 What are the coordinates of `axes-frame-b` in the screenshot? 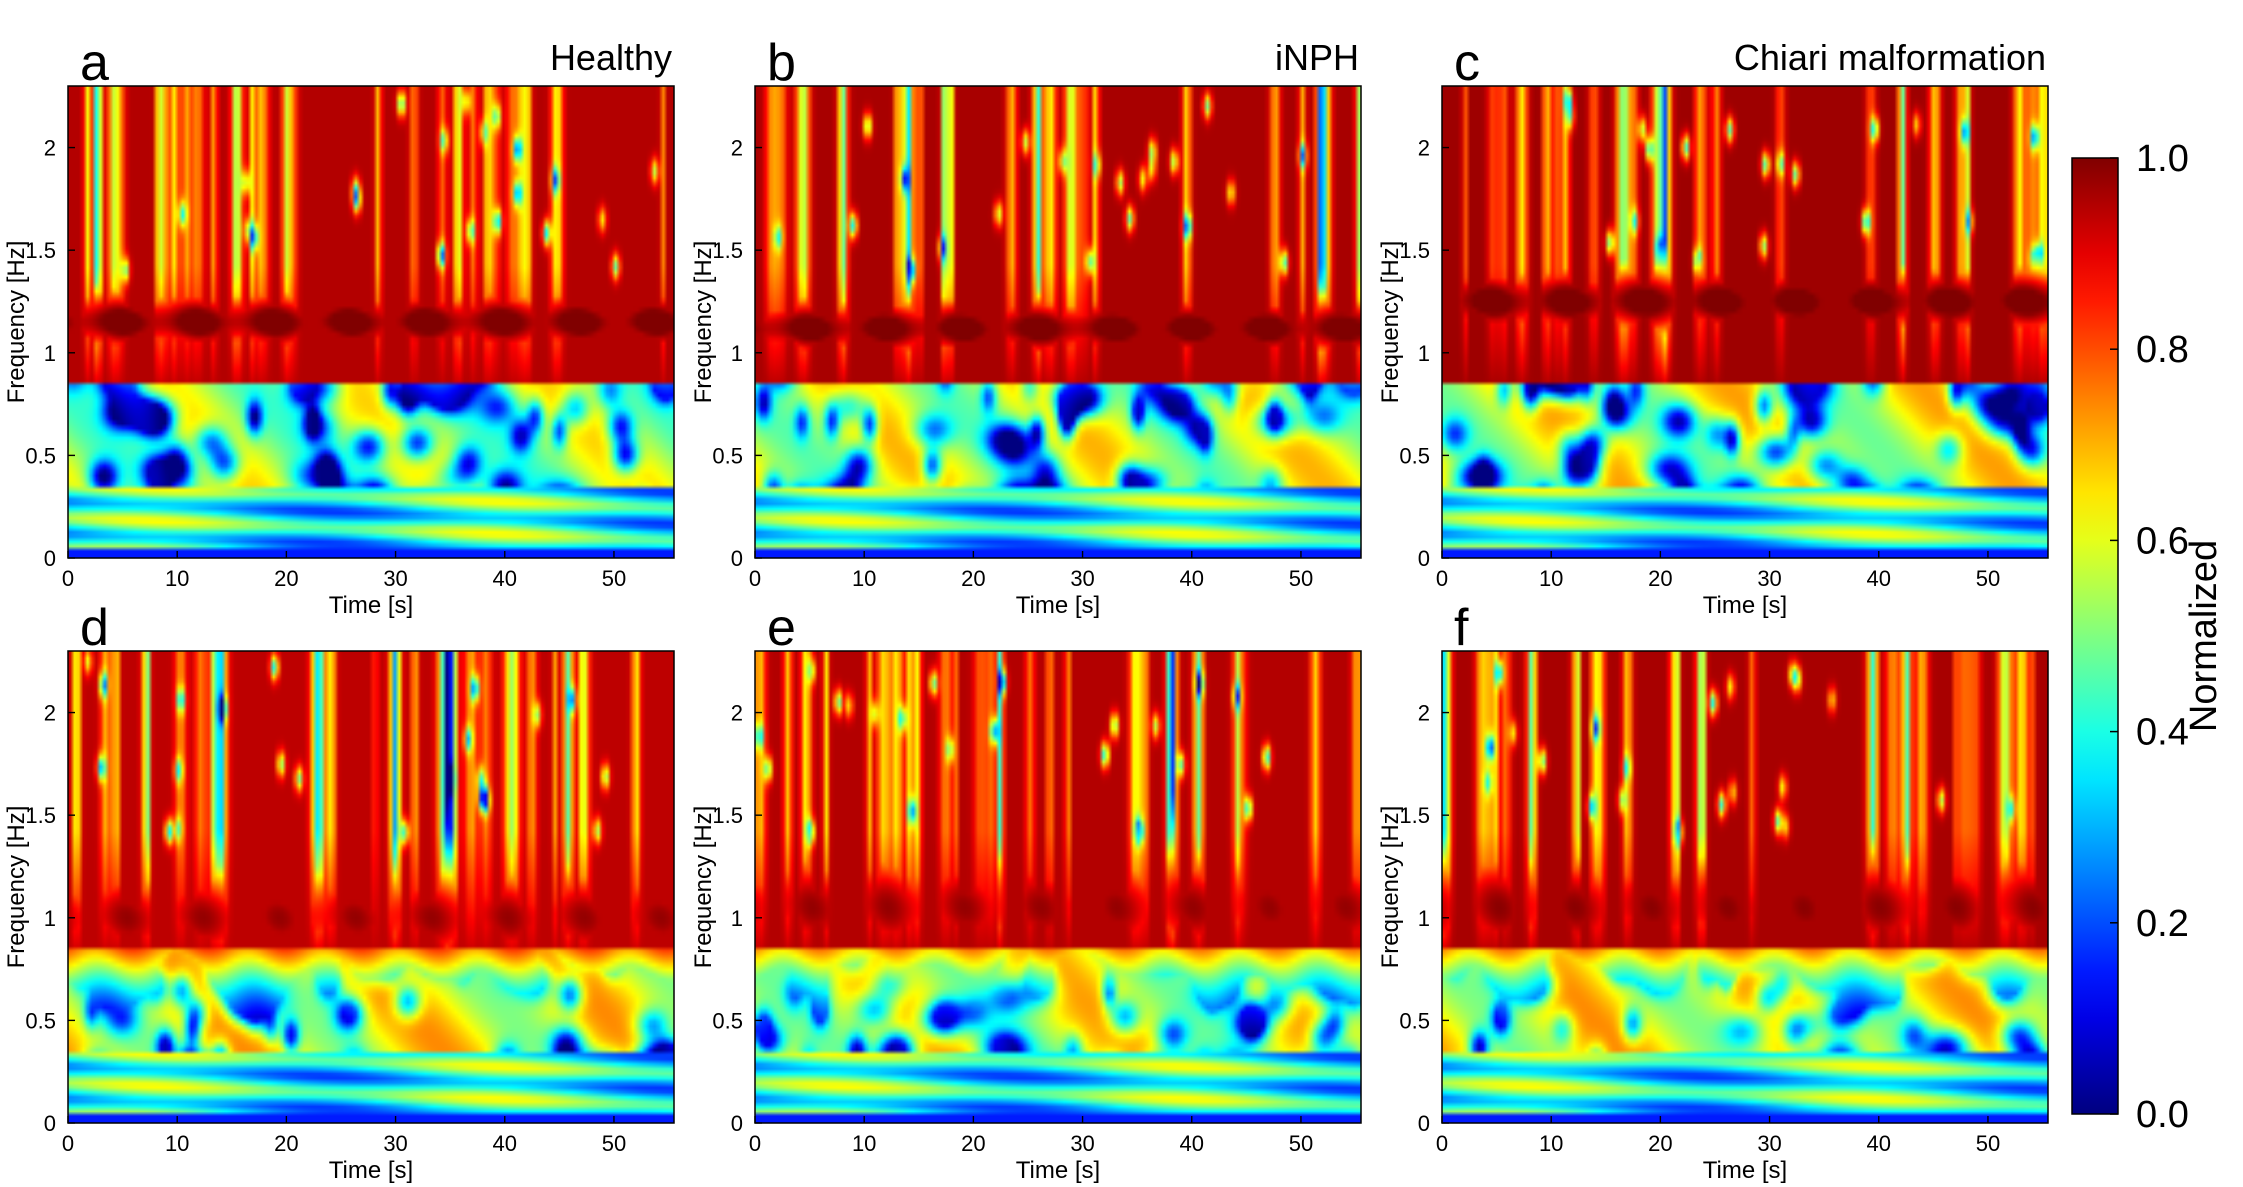 It's located at (1058, 322).